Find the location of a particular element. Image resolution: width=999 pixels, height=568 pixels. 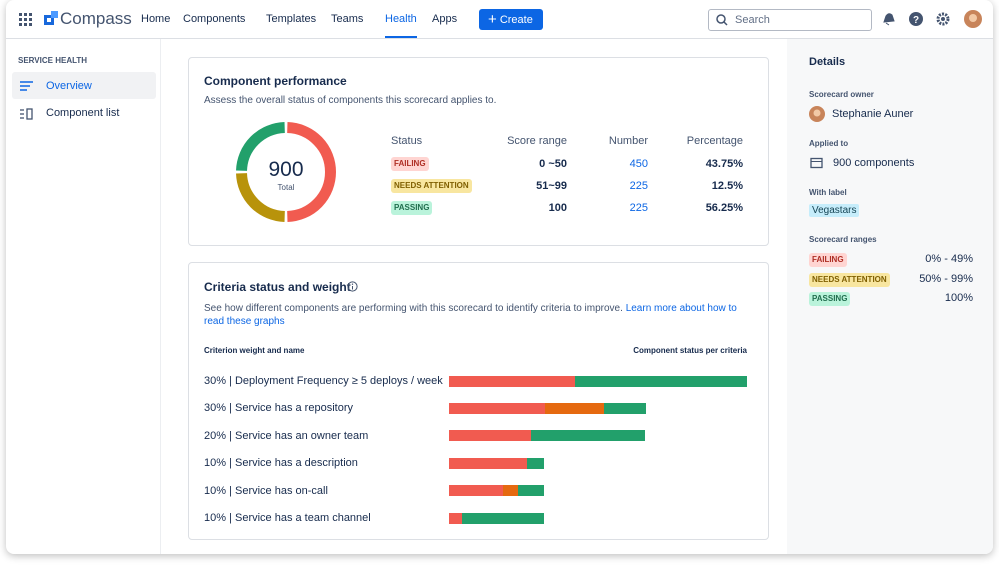

label-tag: Vegastars is located at coordinates (834, 210).